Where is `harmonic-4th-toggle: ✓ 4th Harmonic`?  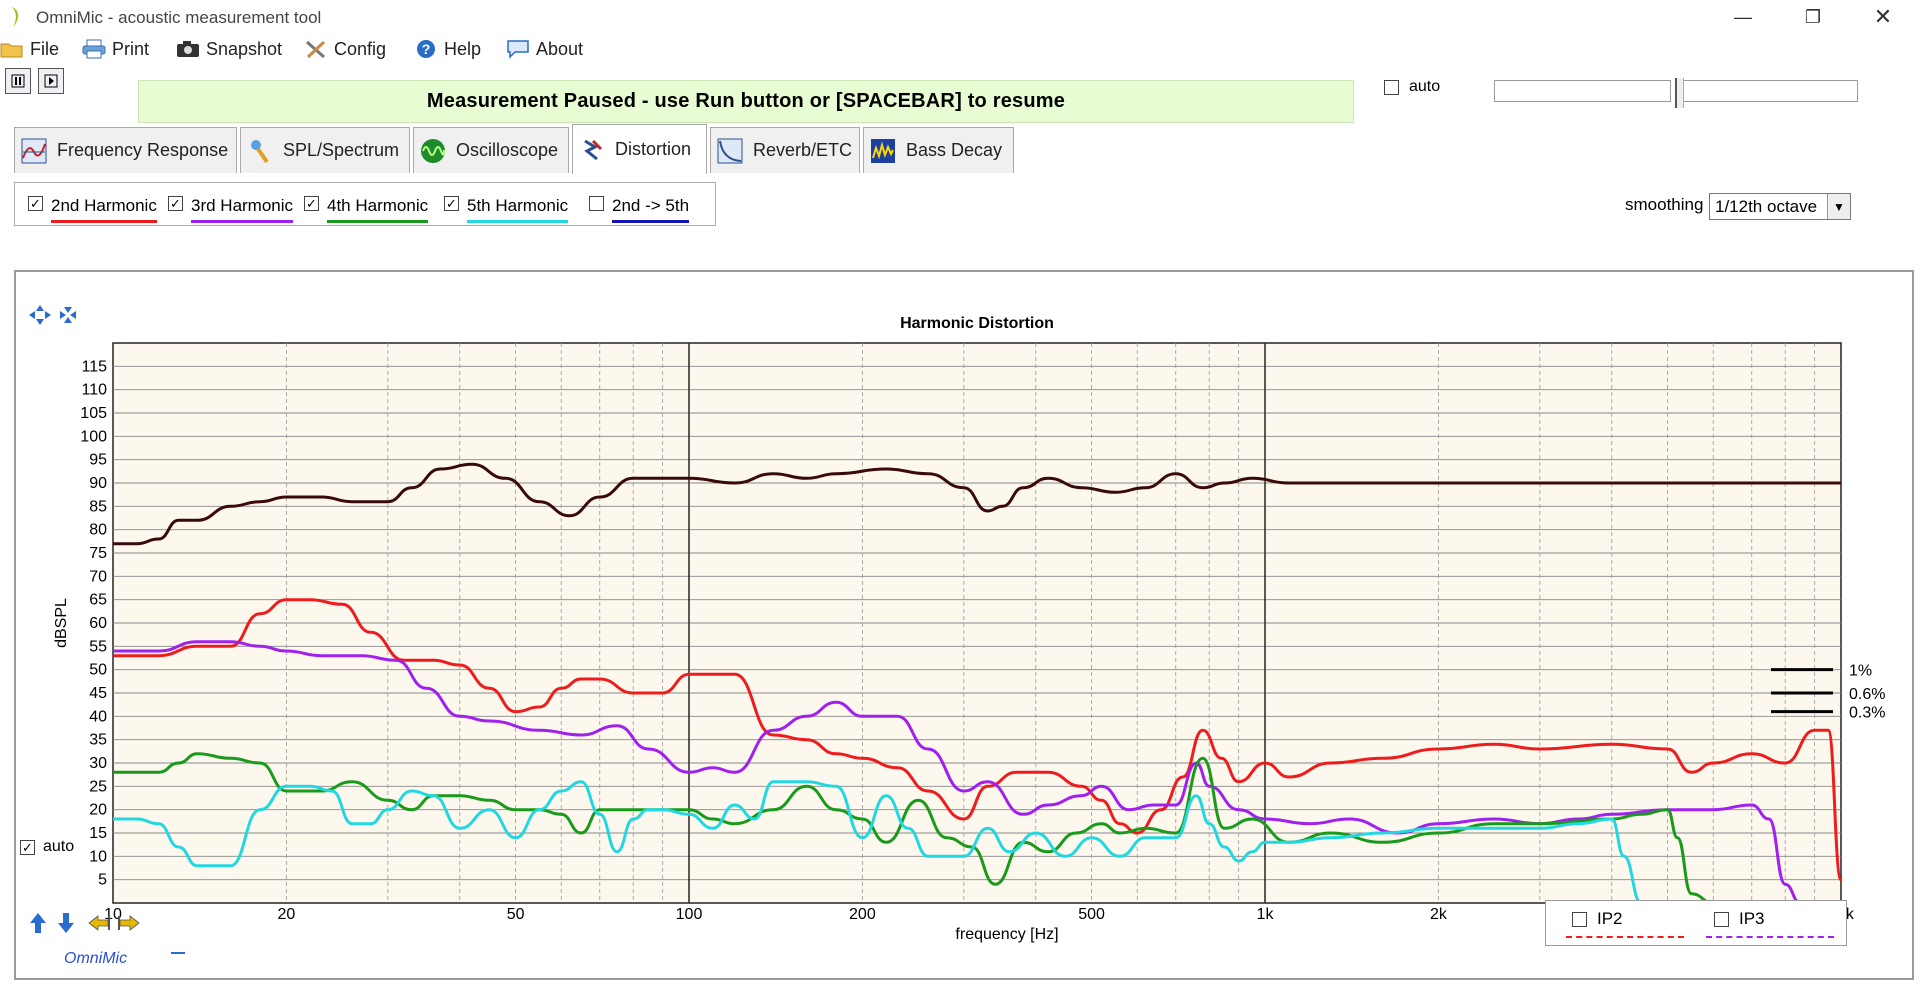
harmonic-4th-toggle: ✓ 4th Harmonic is located at coordinates (366, 209).